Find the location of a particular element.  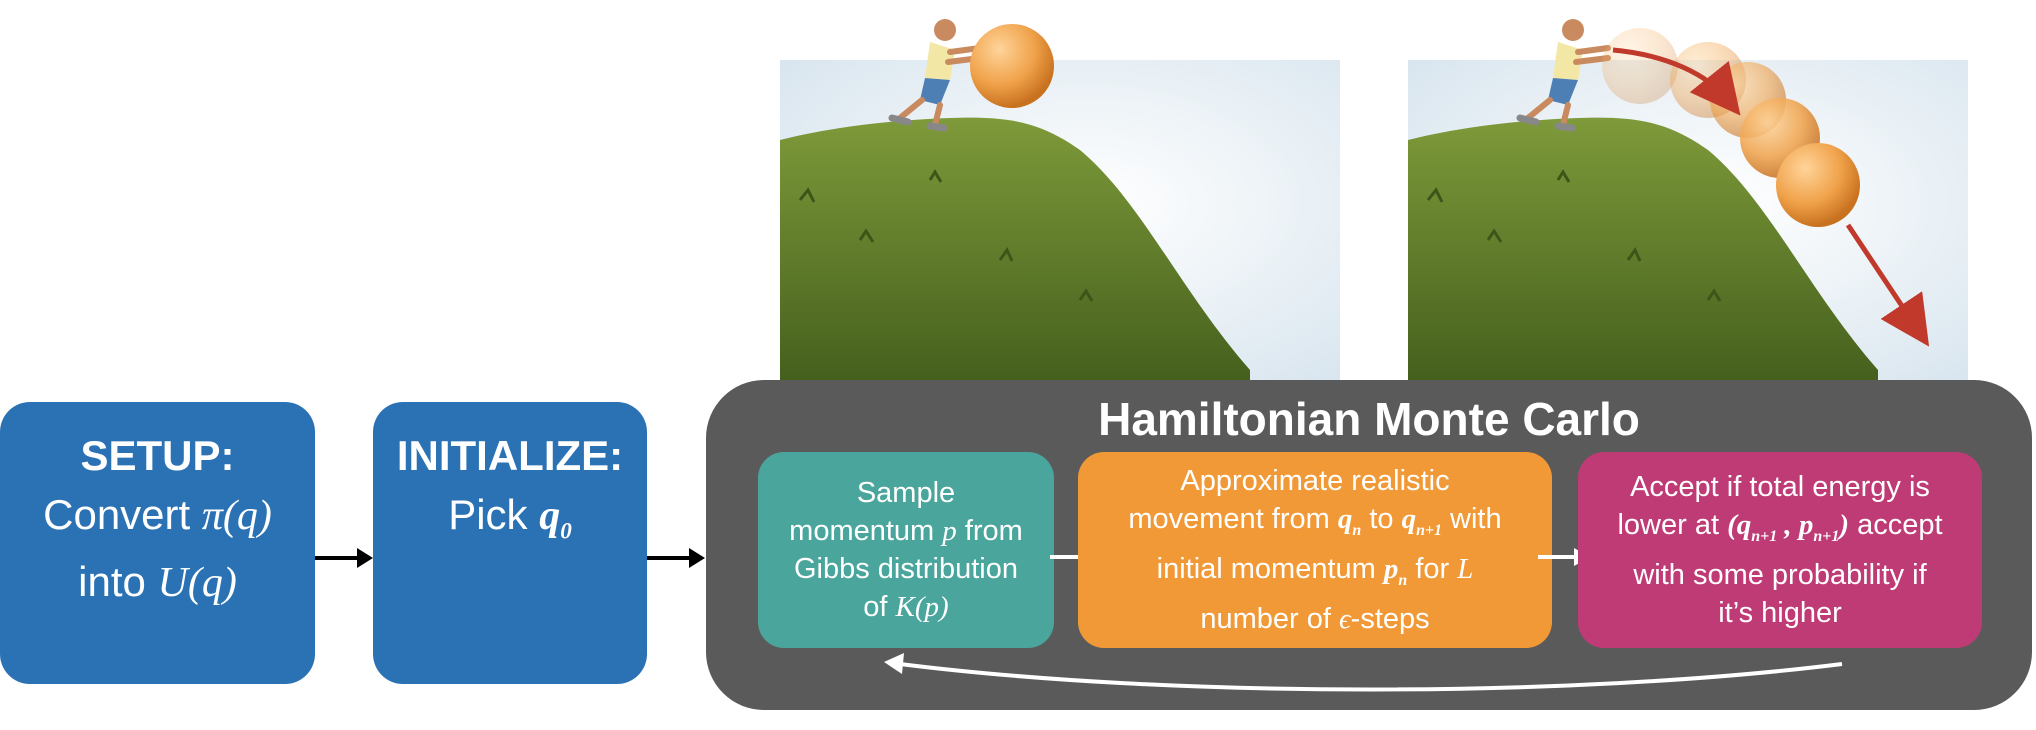

initialize-math: q0 is located at coordinates (555, 518).